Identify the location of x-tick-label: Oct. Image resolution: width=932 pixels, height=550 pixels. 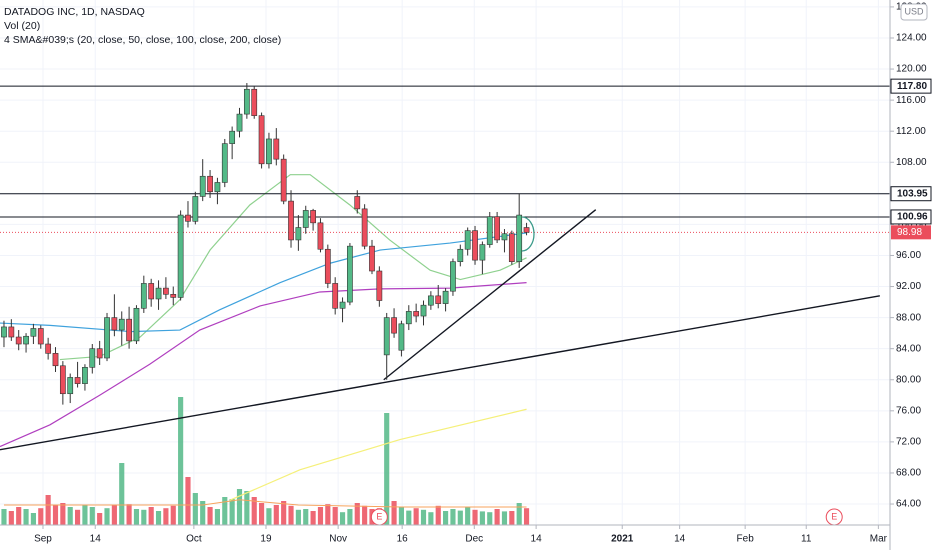
(194, 539).